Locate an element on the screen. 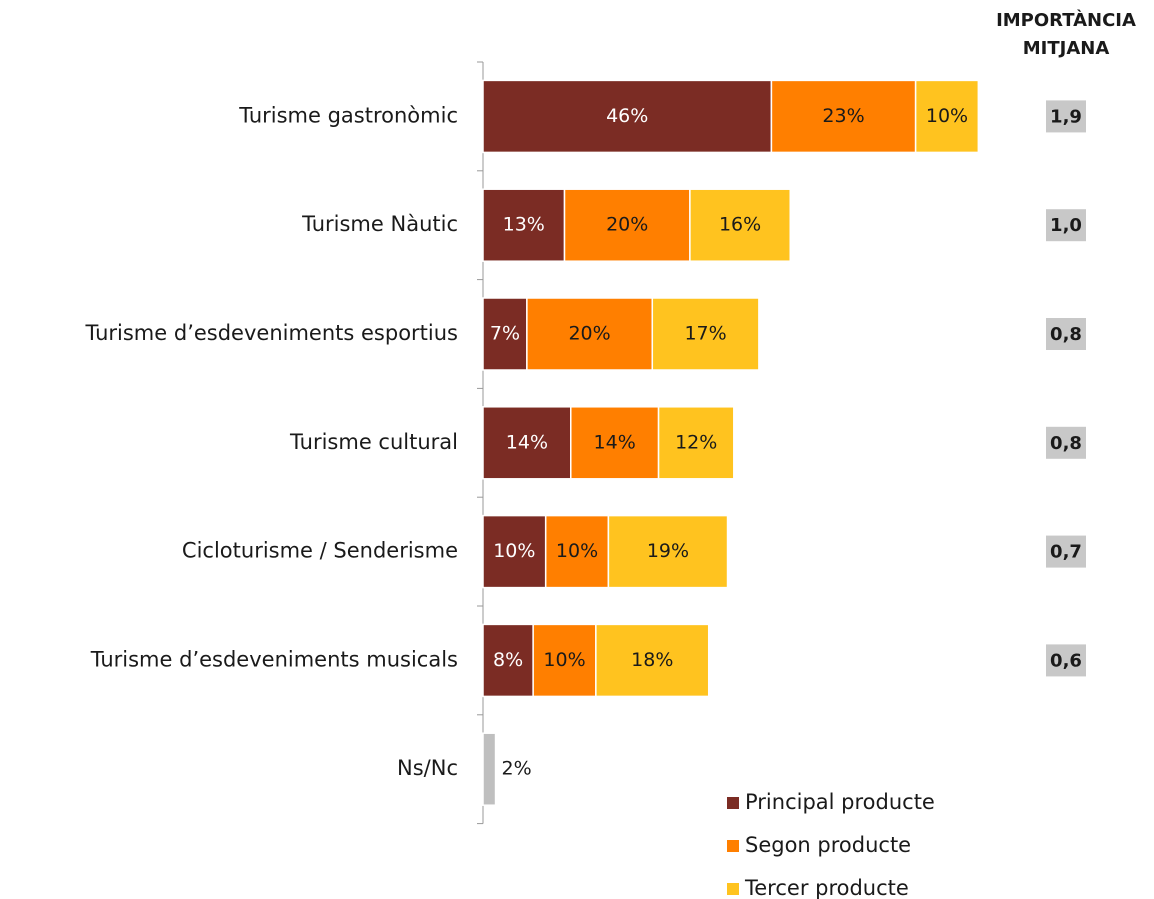 Image resolution: width=1154 pixels, height=899 pixels. value-label: 13% is located at coordinates (524, 225).